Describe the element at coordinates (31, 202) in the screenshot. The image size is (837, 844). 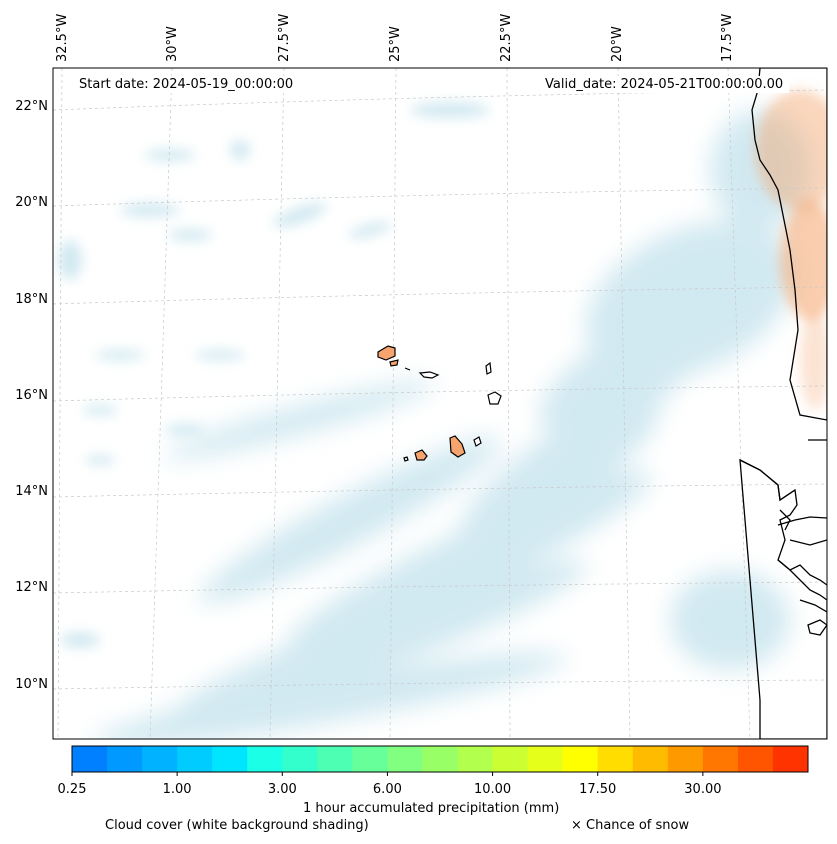
I see `lat-label: 20°N` at that location.